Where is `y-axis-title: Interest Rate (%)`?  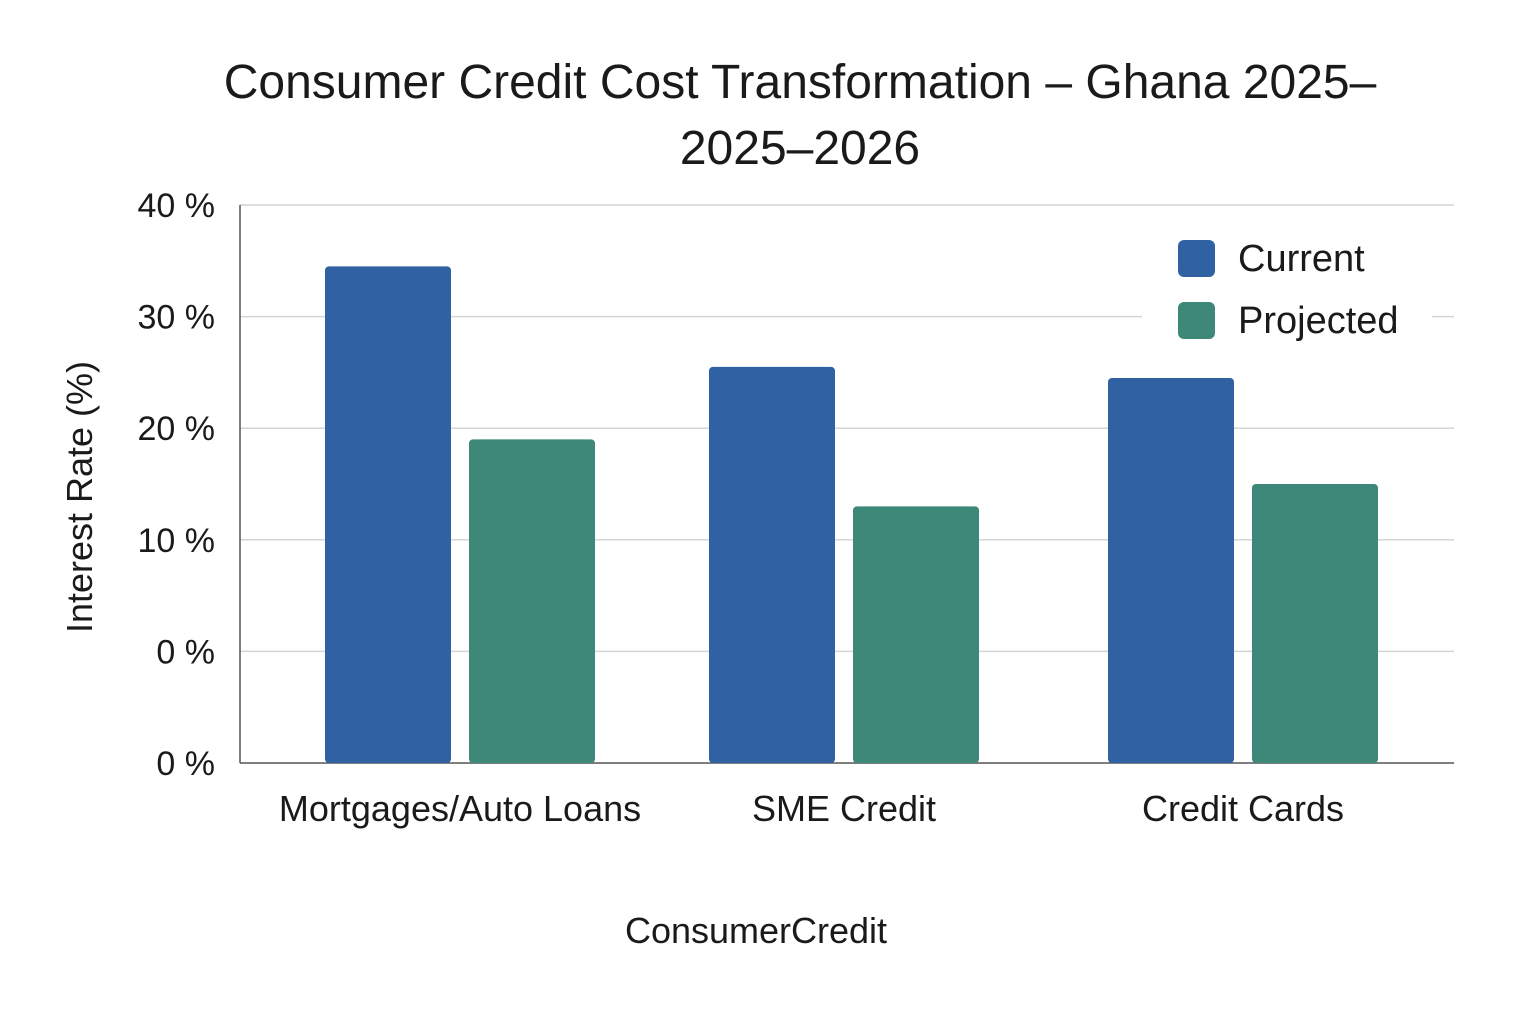 y-axis-title: Interest Rate (%) is located at coordinates (79, 497).